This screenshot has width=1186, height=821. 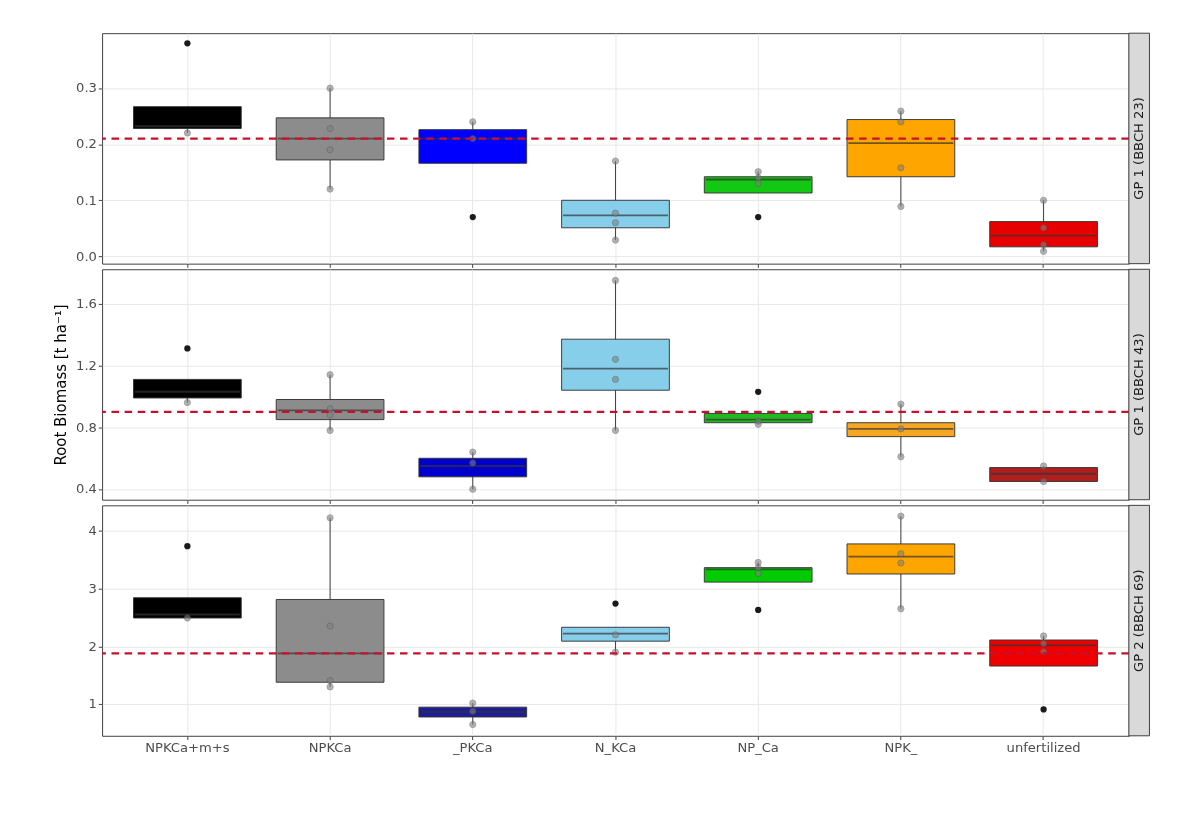 I want to click on text: GP 2 (BBCH 69), so click(x=1138, y=620).